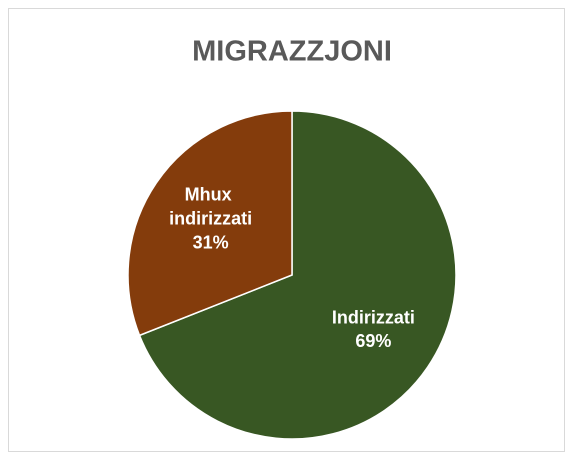 The image size is (573, 460). Describe the element at coordinates (373, 341) in the screenshot. I see `slice-value-label: 69%` at that location.